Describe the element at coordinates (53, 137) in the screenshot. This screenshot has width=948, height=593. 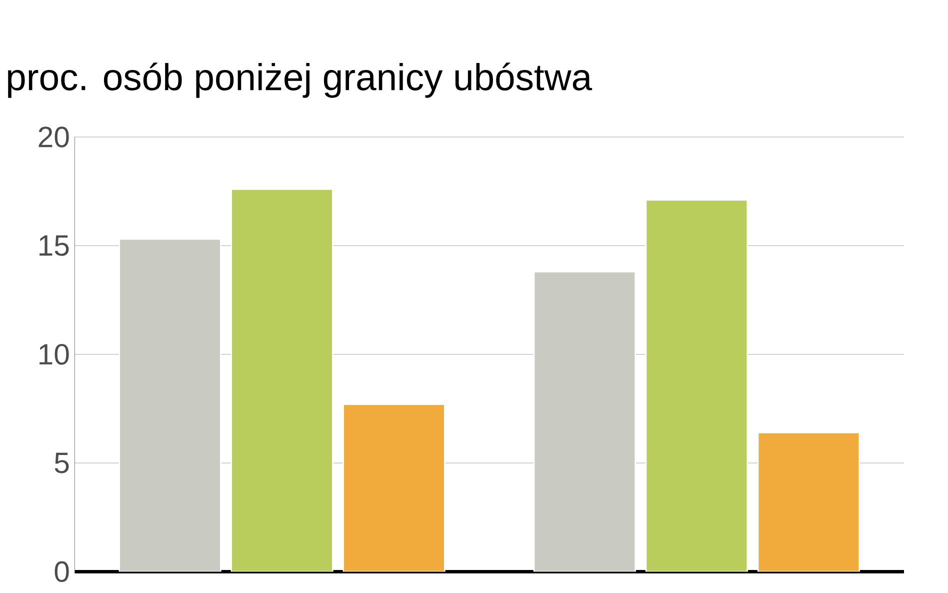
I see `y-tick-label: 20` at that location.